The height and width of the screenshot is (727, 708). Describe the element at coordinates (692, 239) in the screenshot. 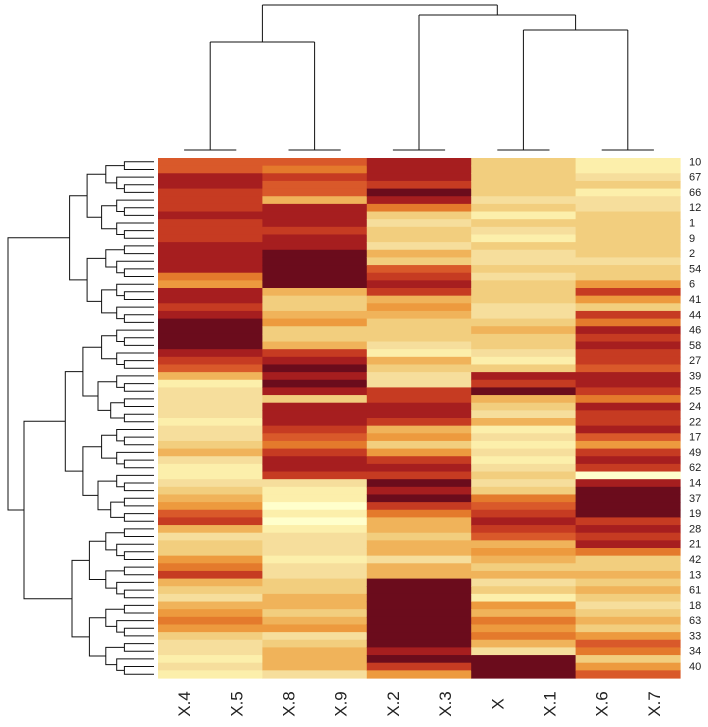

I see `row-label: 9` at that location.